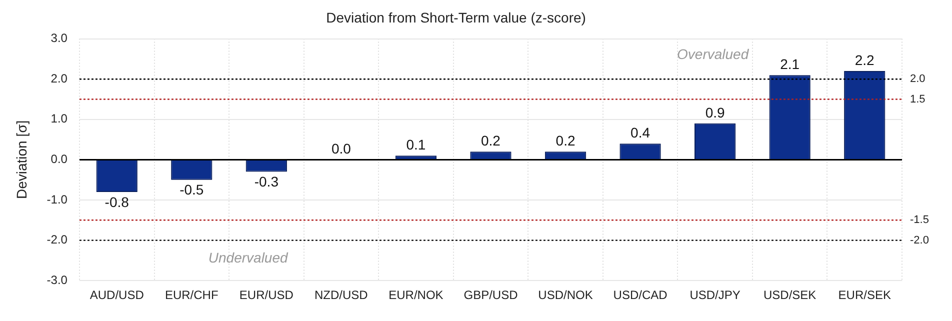 This screenshot has height=321, width=952. What do you see at coordinates (918, 79) in the screenshot?
I see `ref-line-label: 2.0` at bounding box center [918, 79].